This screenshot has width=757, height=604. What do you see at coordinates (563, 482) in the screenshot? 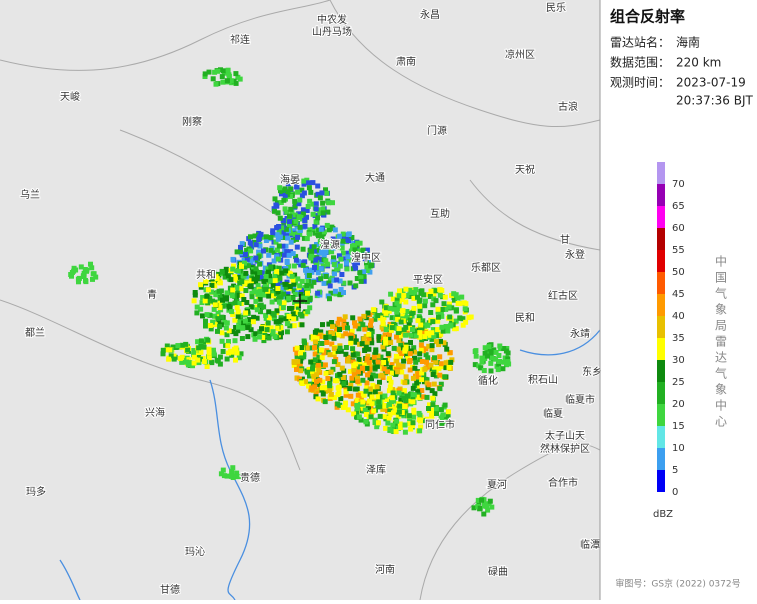
I see `place-label: 合作市` at bounding box center [563, 482].